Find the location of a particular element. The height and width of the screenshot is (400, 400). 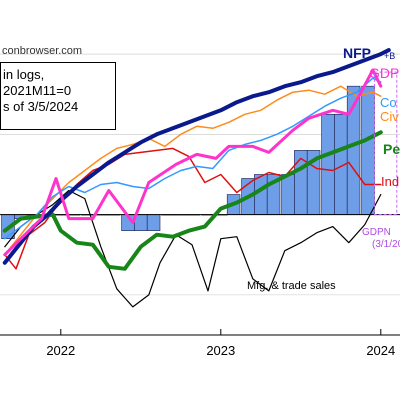

x-tick-label-2023: 2023 is located at coordinates (220, 350).